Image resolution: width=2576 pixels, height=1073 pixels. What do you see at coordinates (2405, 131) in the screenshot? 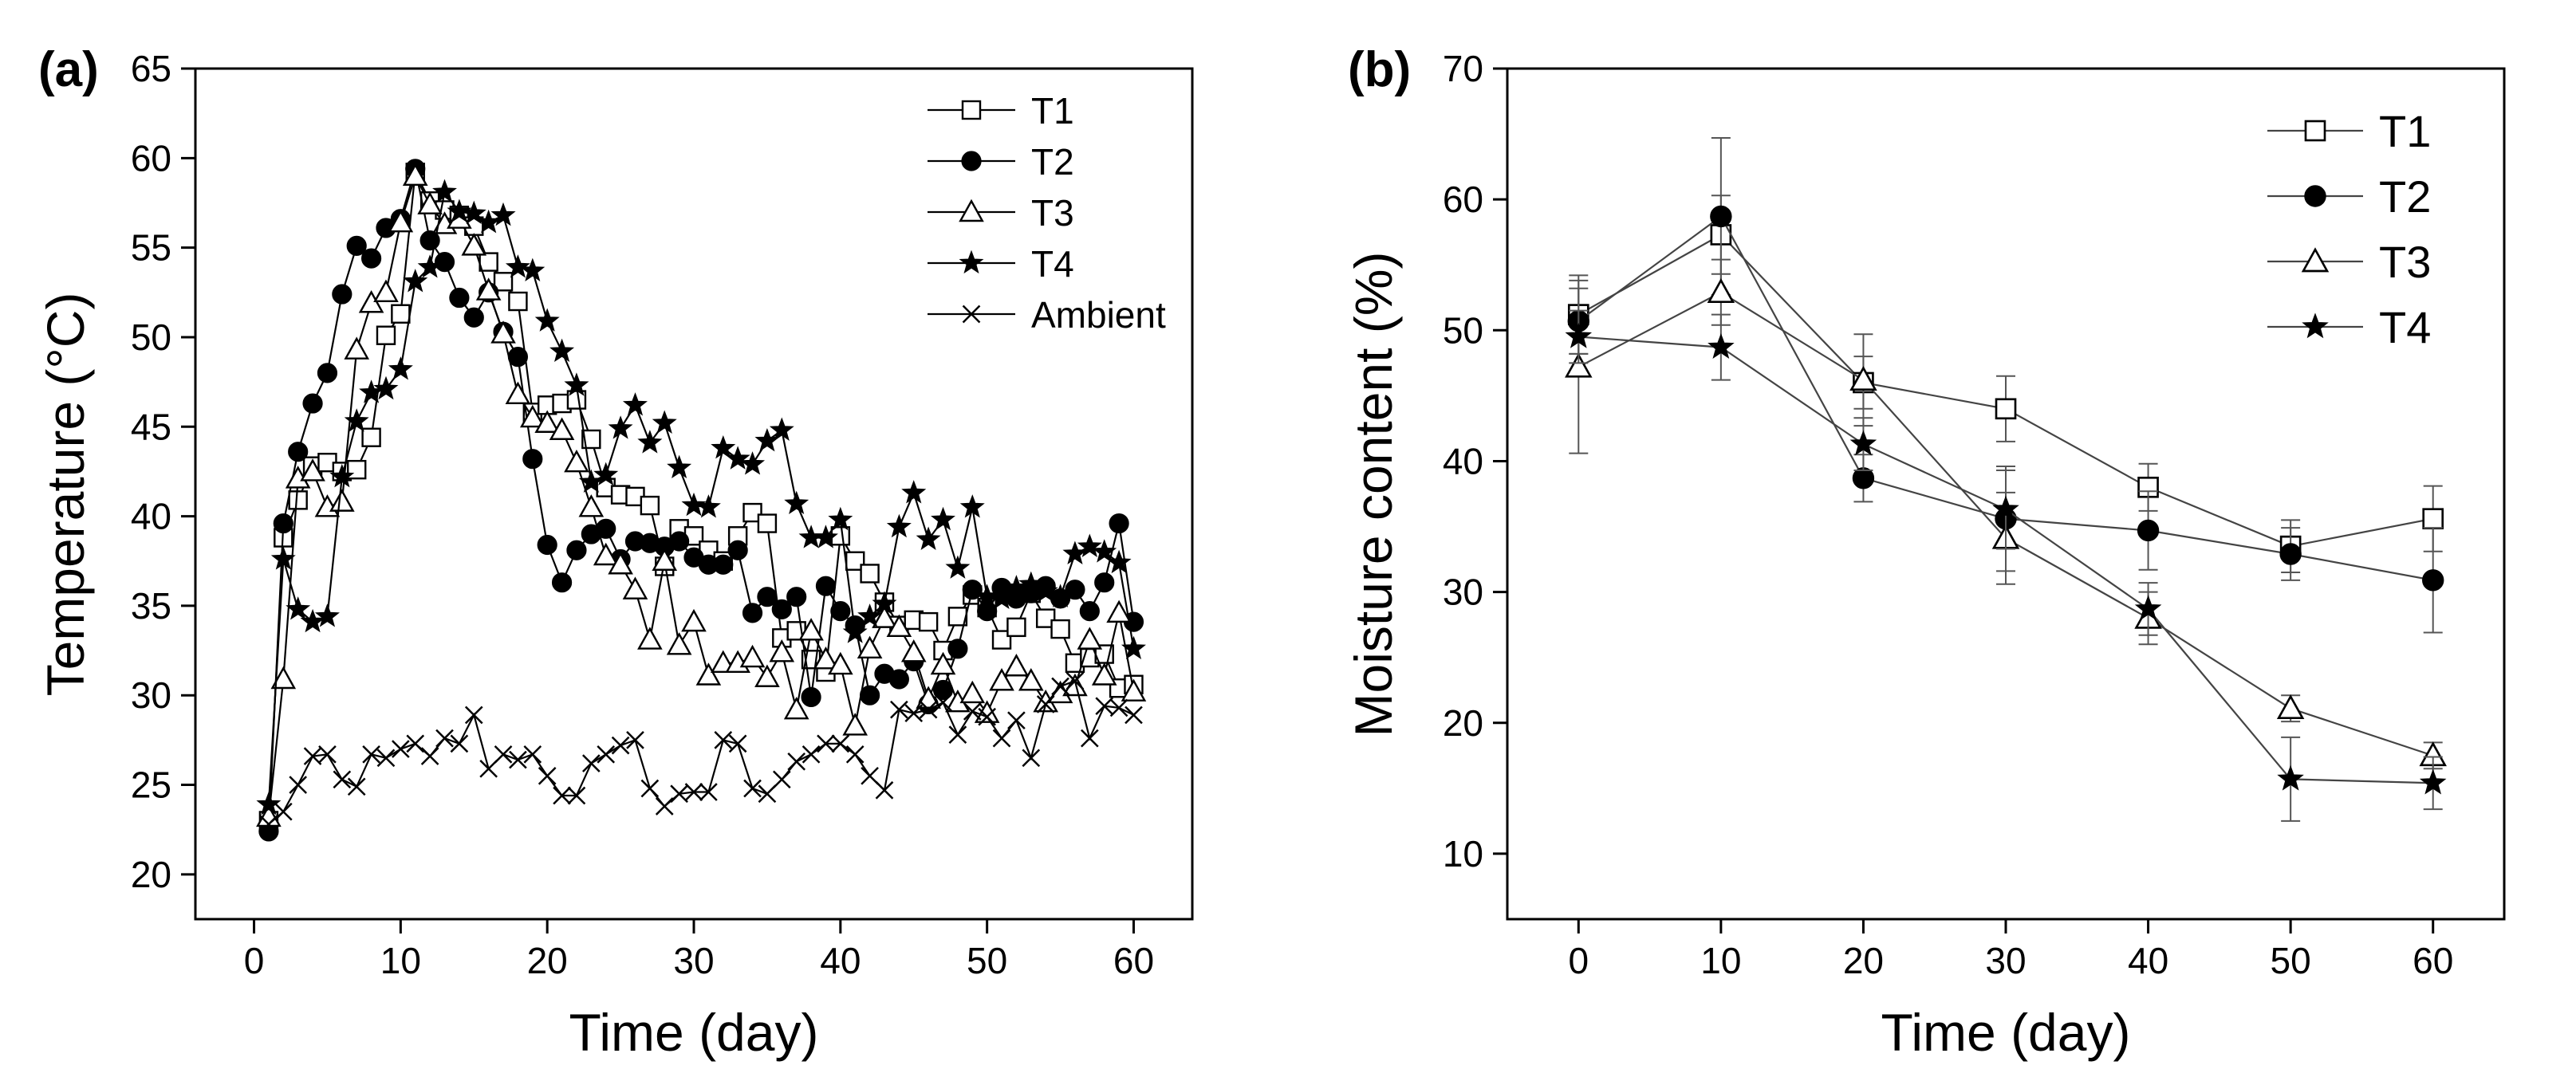
I see `legend-label-t1: T1` at bounding box center [2405, 131].